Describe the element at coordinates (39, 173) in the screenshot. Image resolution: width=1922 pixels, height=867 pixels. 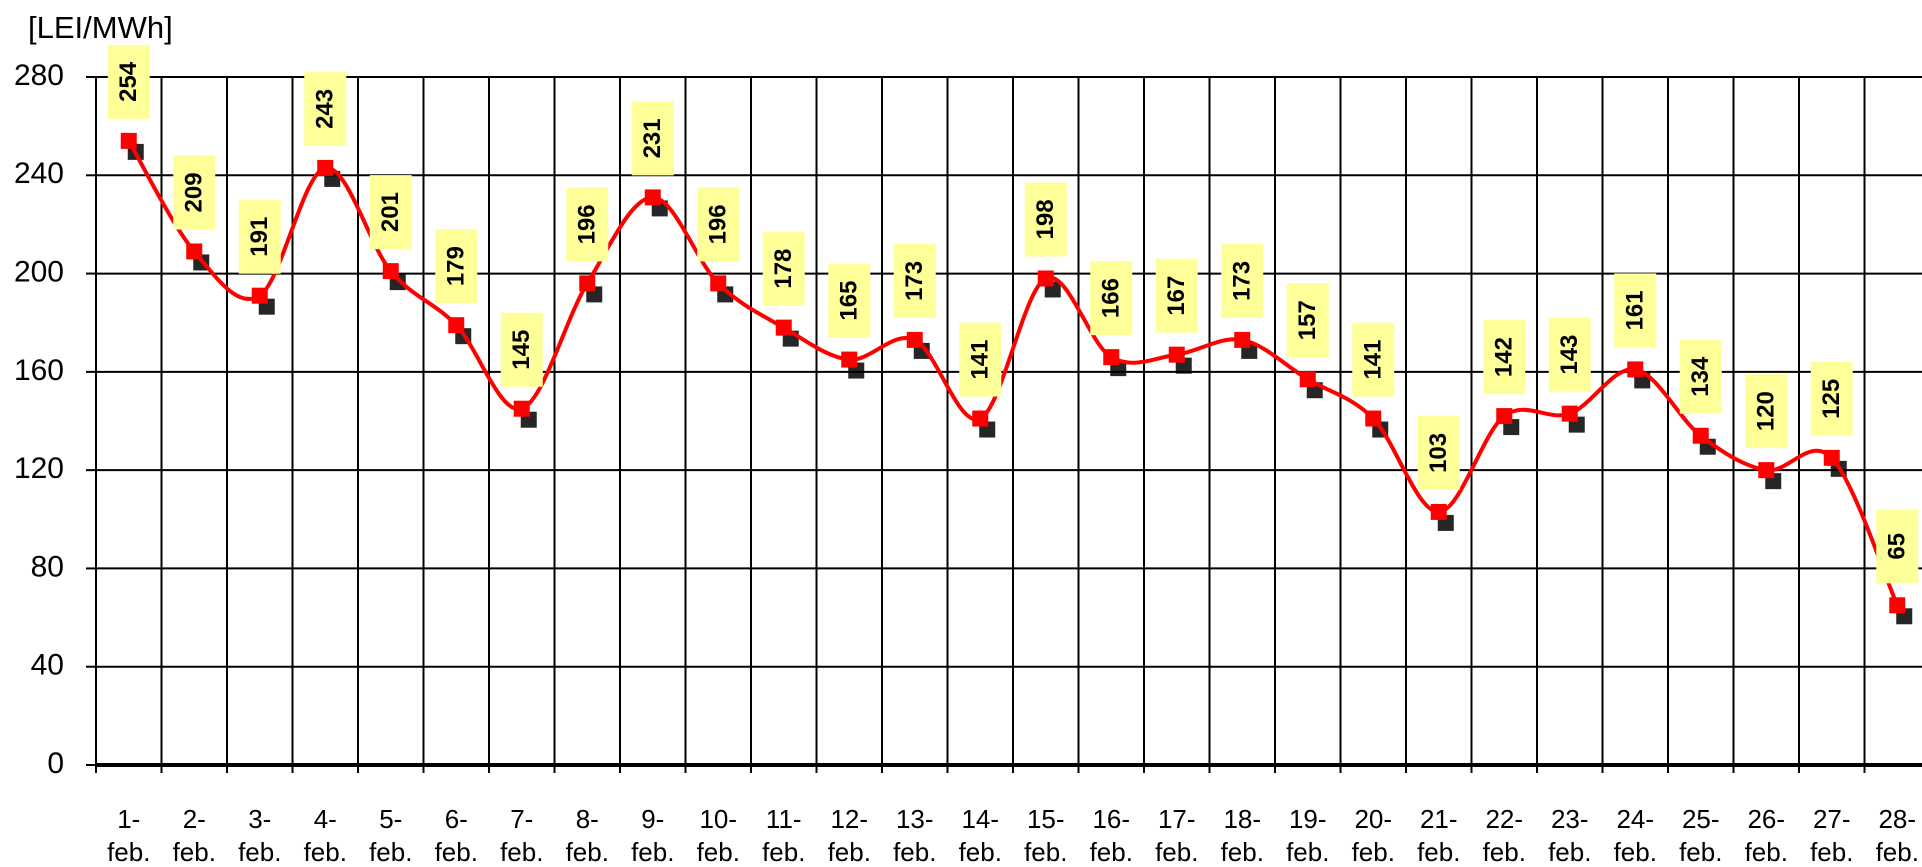
I see `y-tick-label: 240` at that location.